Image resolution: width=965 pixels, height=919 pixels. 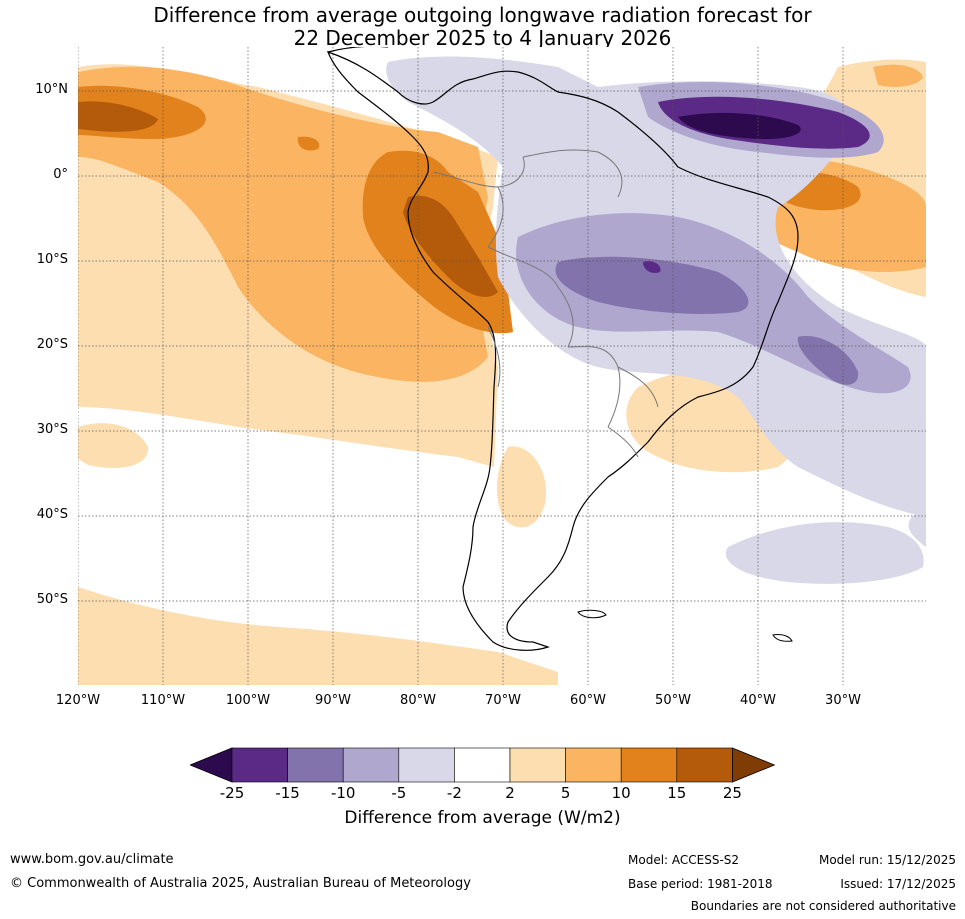 I want to click on lon-label-110w: 110°W, so click(x=163, y=700).